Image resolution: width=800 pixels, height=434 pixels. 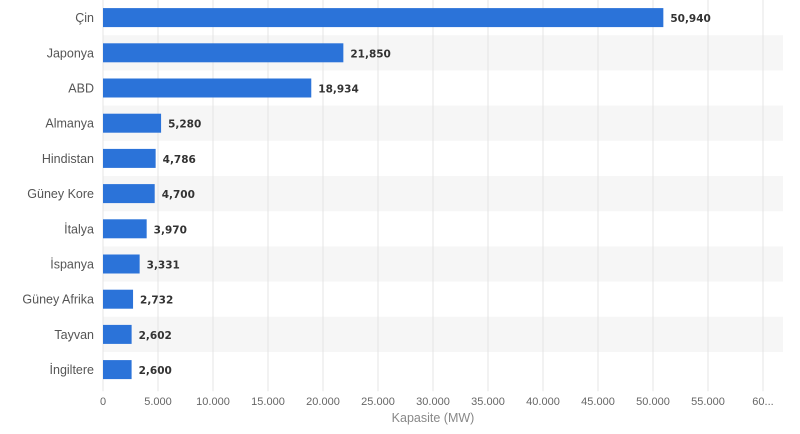 I want to click on value-label: 2,732, so click(x=156, y=301).